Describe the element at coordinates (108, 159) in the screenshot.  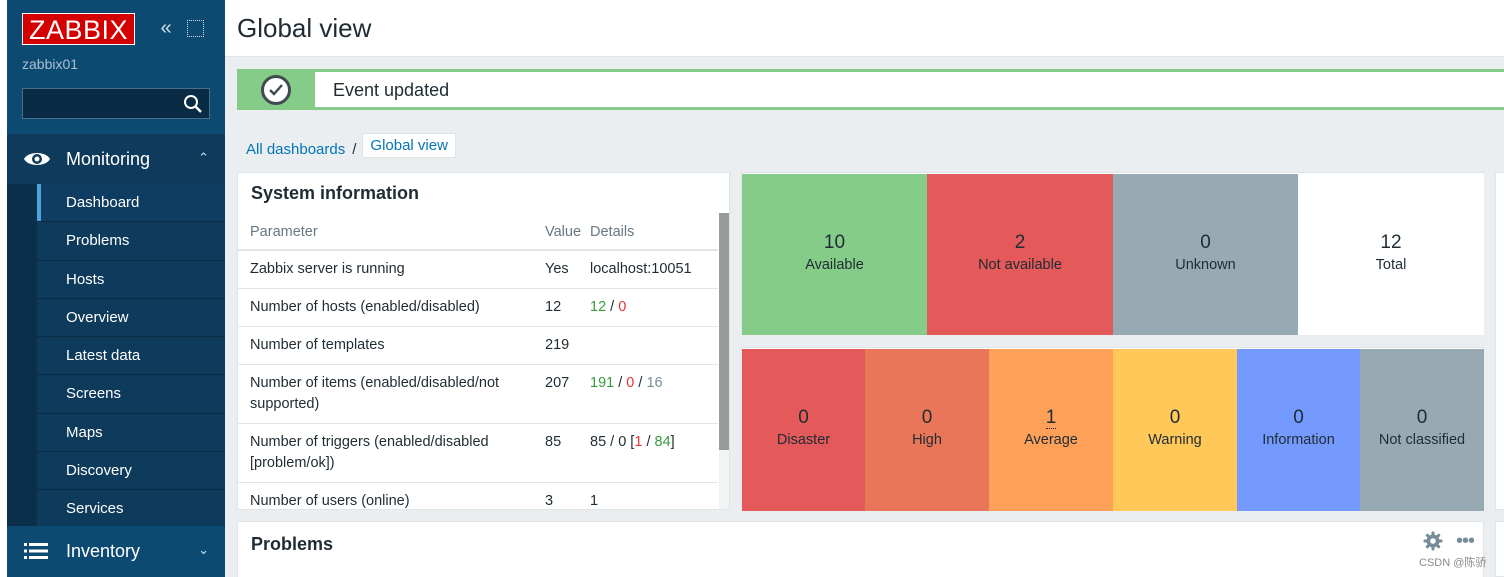
I see `menu-monitoring-label: Monitoring` at that location.